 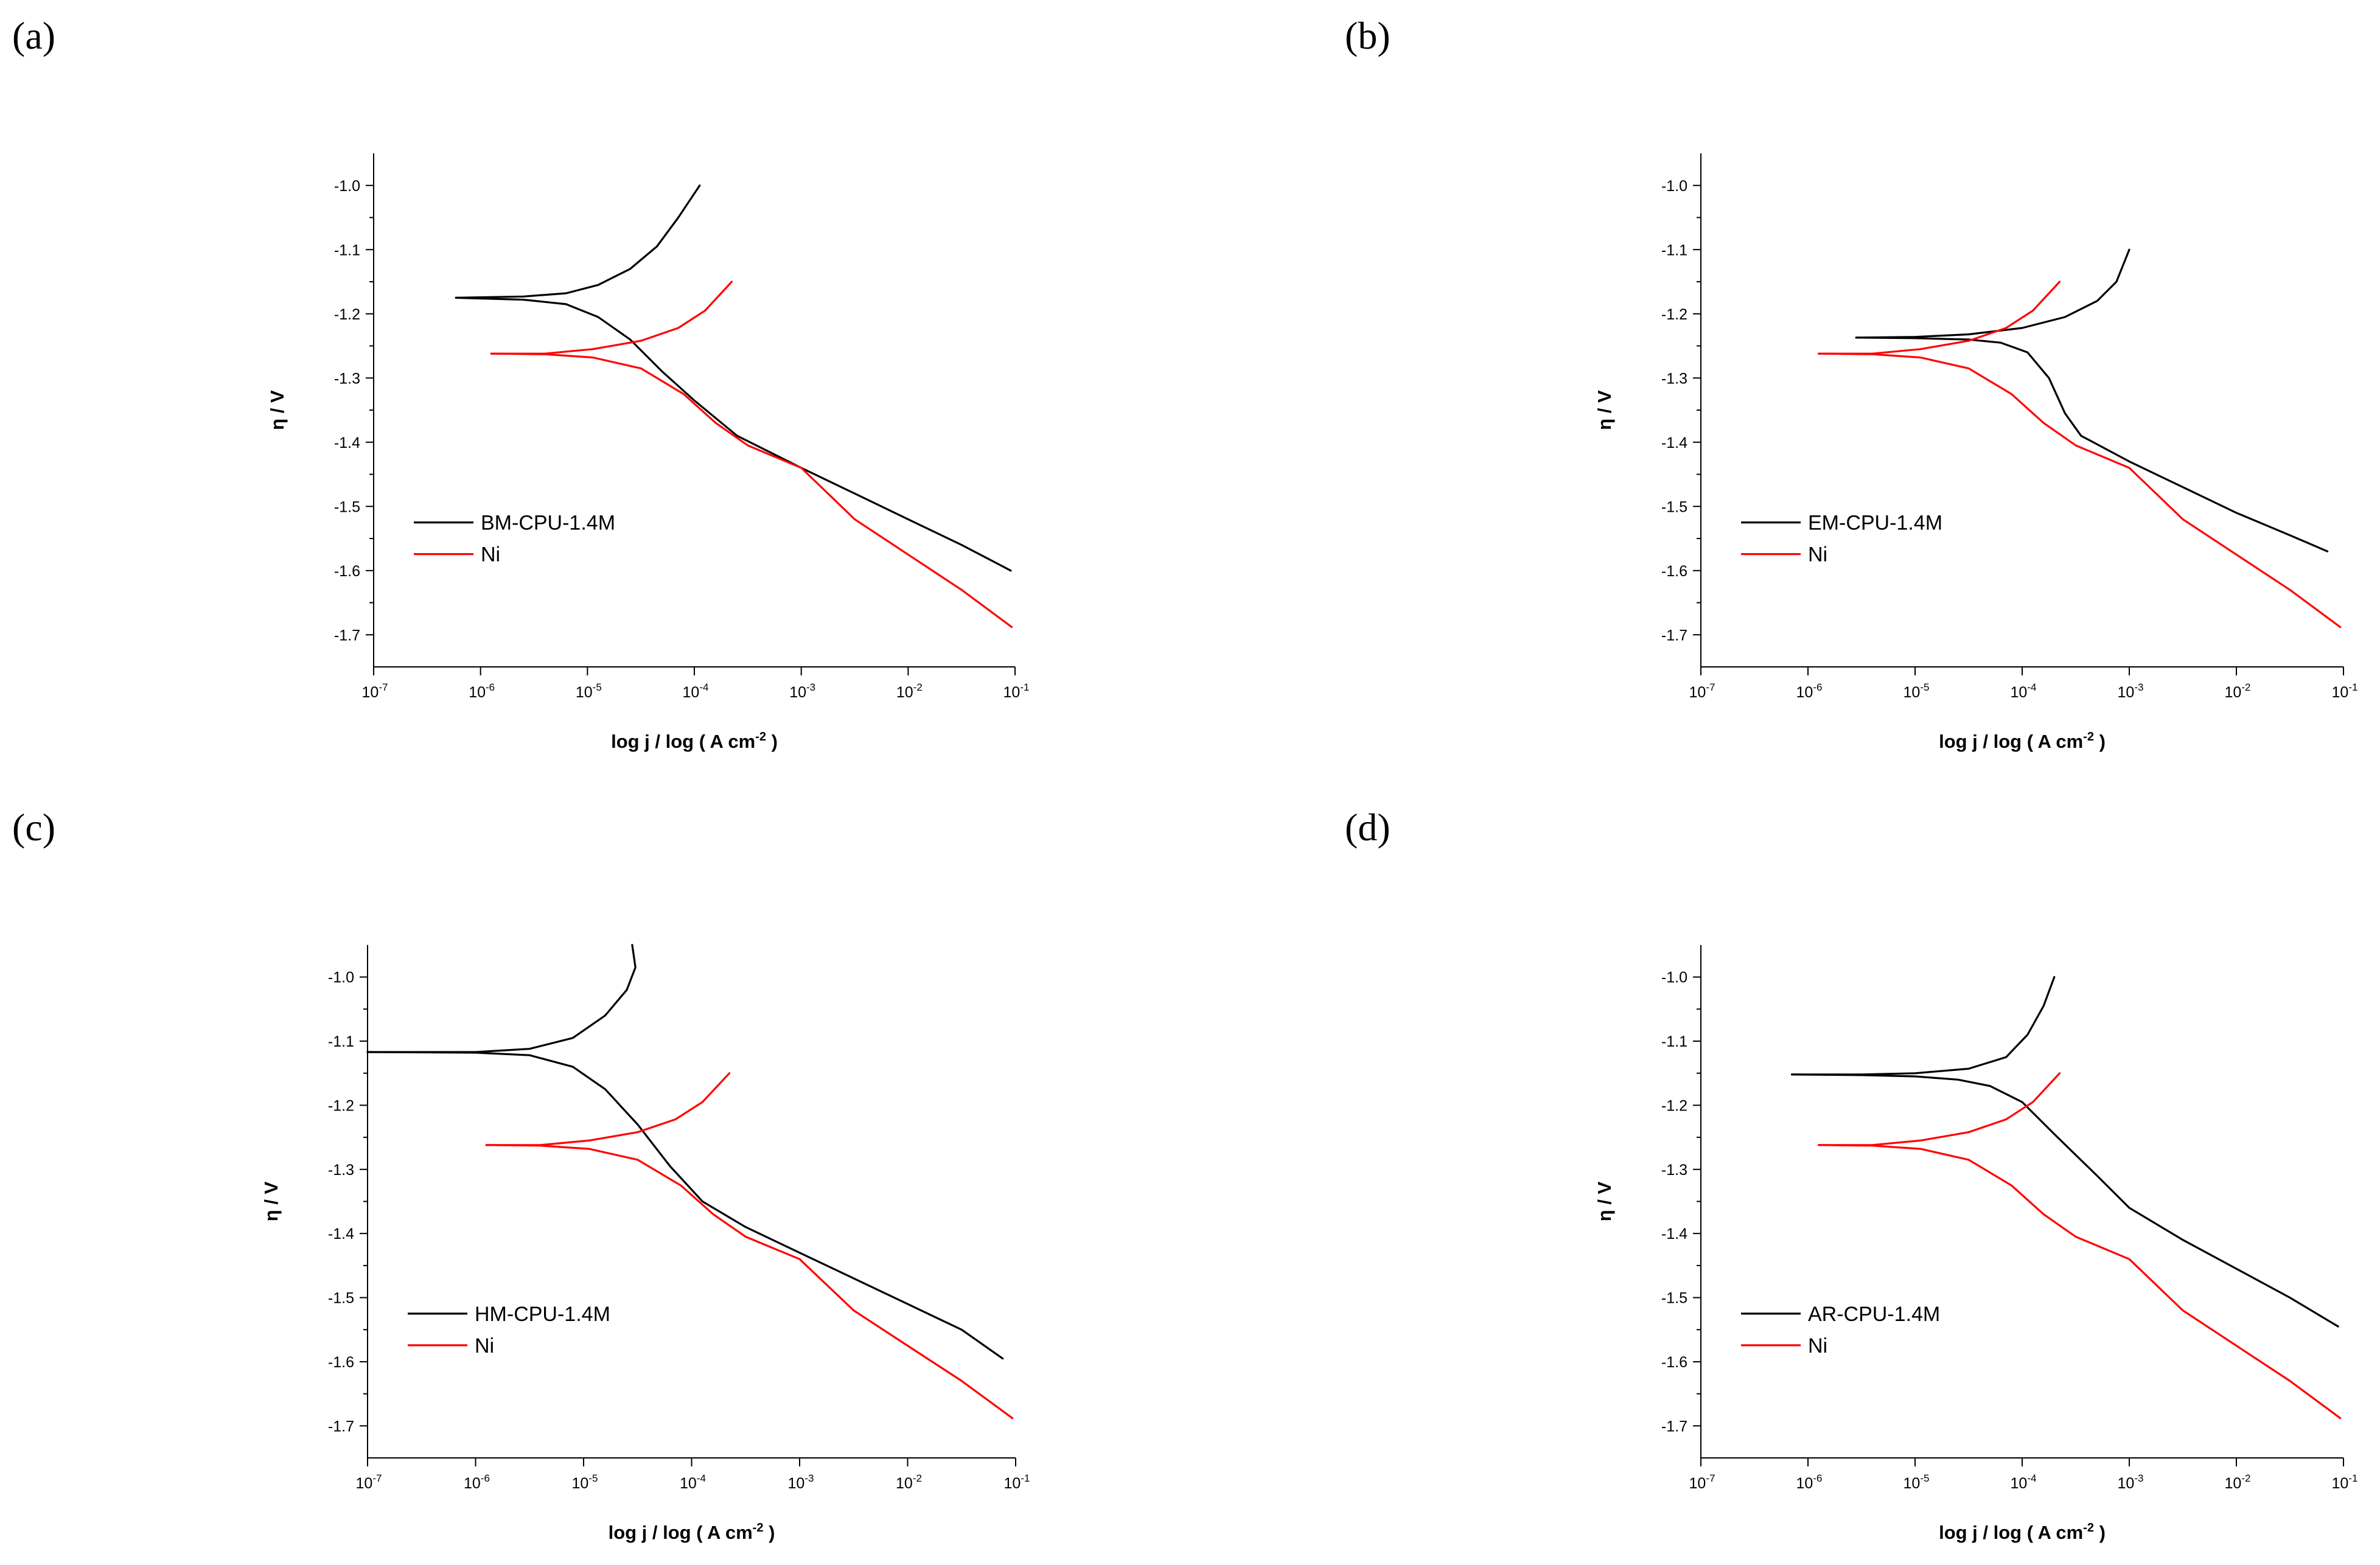 I want to click on x-tick-label-a: 10⁻⁴, so click(x=696, y=691).